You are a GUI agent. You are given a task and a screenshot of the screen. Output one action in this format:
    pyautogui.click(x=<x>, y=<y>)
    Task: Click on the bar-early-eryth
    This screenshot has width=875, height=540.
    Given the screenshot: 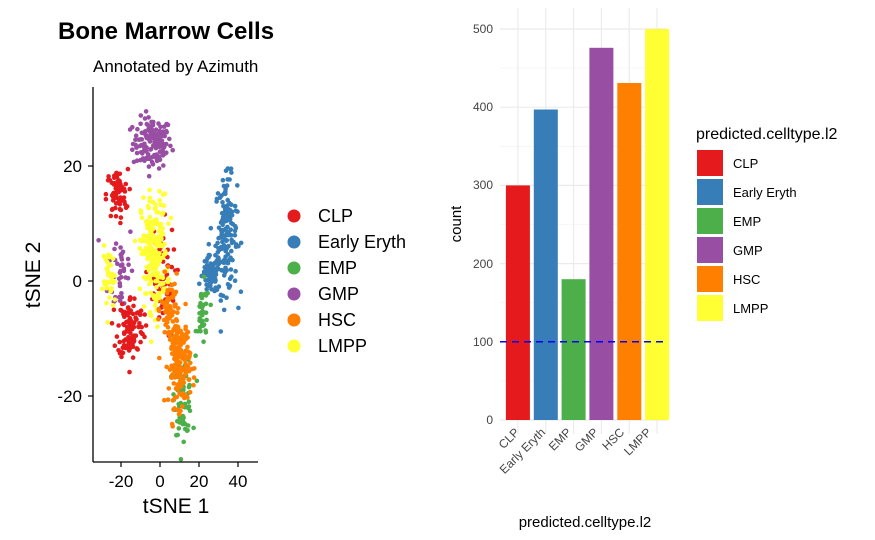 What is the action you would take?
    pyautogui.click(x=545, y=264)
    